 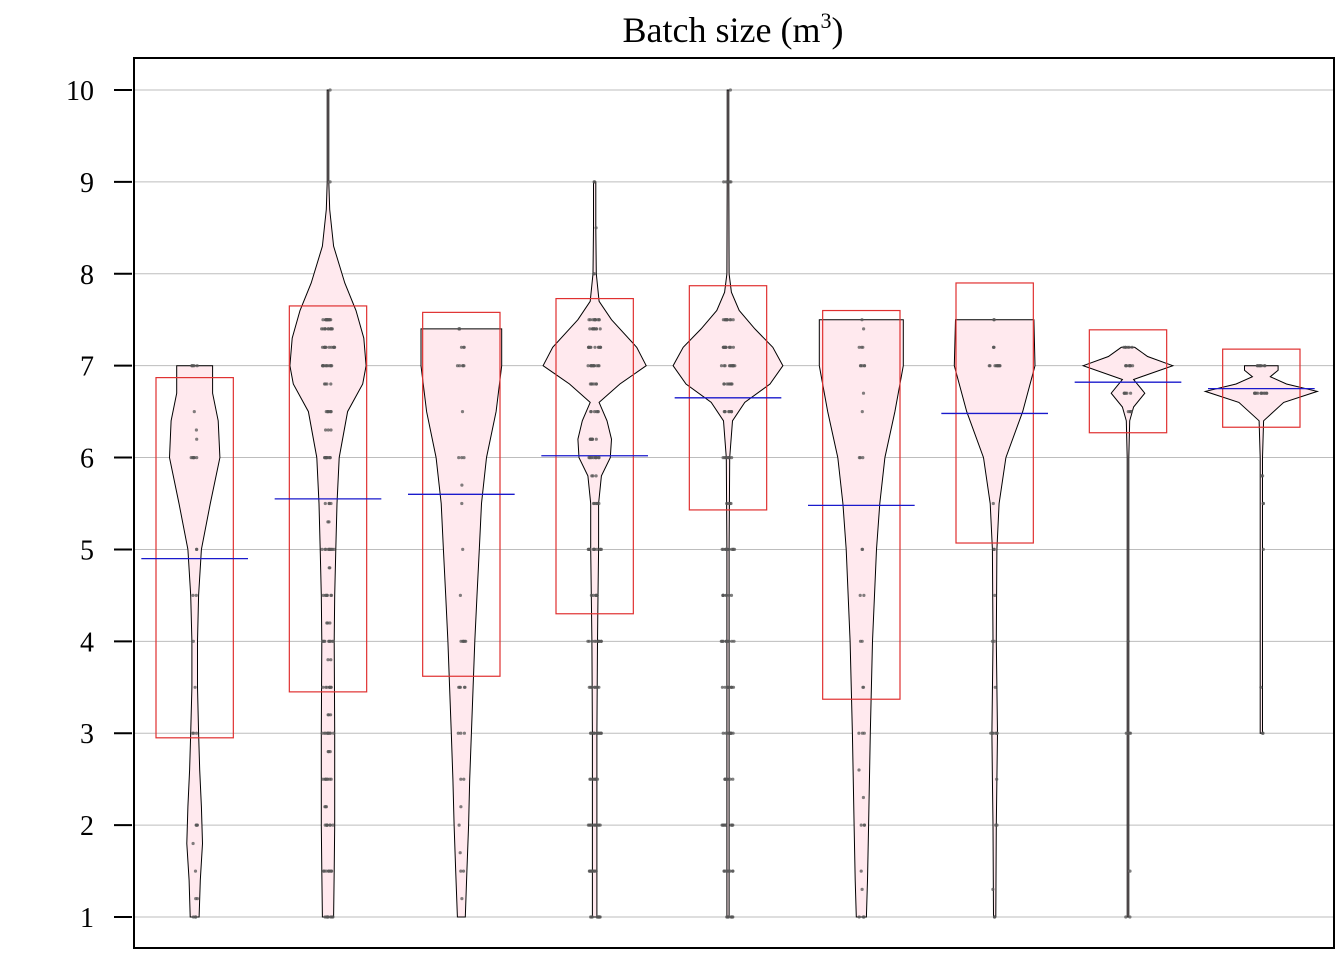 What do you see at coordinates (87, 550) in the screenshot?
I see `y-tick-label: 5` at bounding box center [87, 550].